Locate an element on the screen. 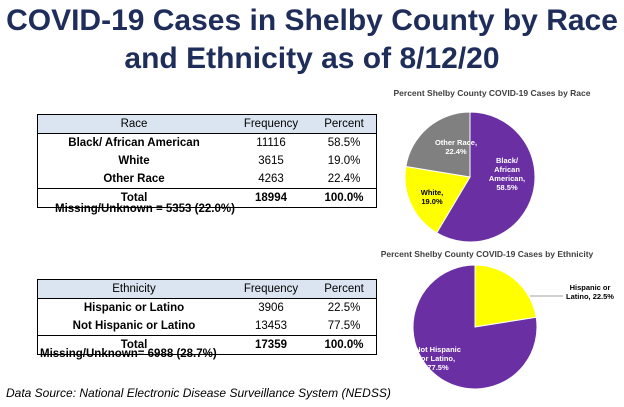 The width and height of the screenshot is (624, 407). ethnicity-row-frequency: 3906 is located at coordinates (271, 308).